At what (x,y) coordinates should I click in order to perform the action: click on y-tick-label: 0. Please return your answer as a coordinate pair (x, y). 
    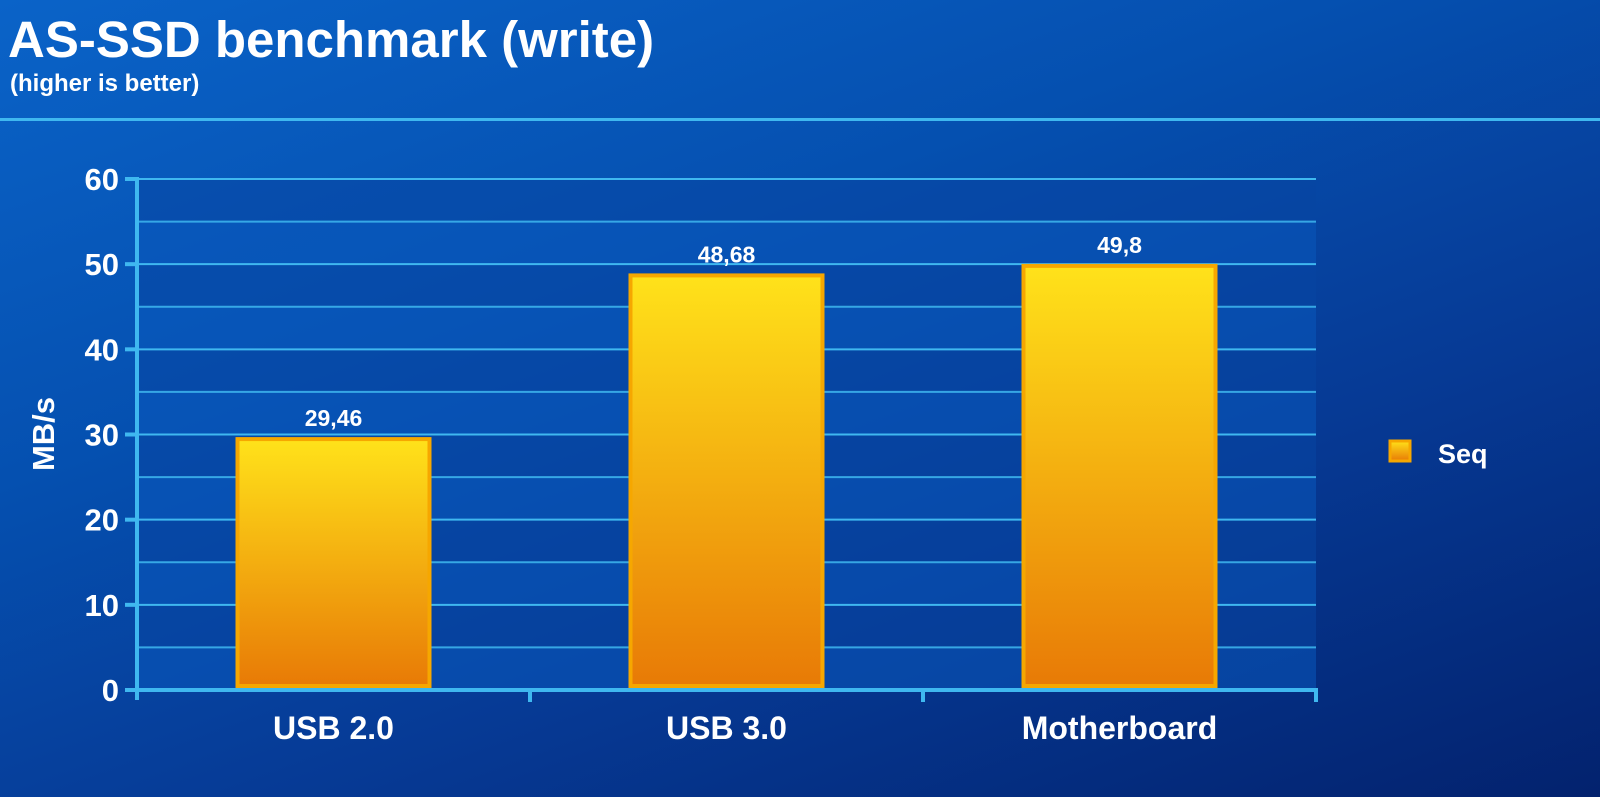
    Looking at the image, I should click on (110, 690).